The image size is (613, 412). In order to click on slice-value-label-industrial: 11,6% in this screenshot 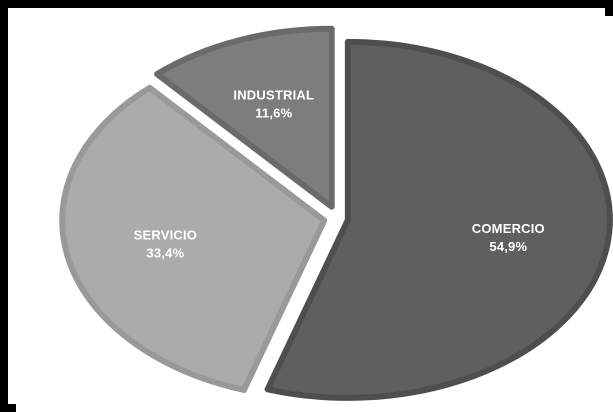, I will do `click(273, 113)`.